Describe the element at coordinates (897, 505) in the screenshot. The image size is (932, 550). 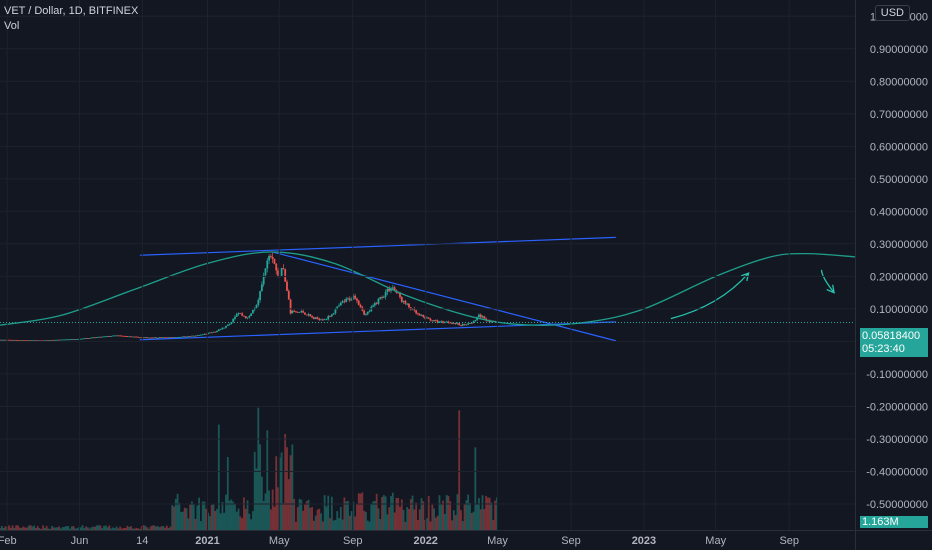
I see `y-tick-label: -0.50000000` at that location.